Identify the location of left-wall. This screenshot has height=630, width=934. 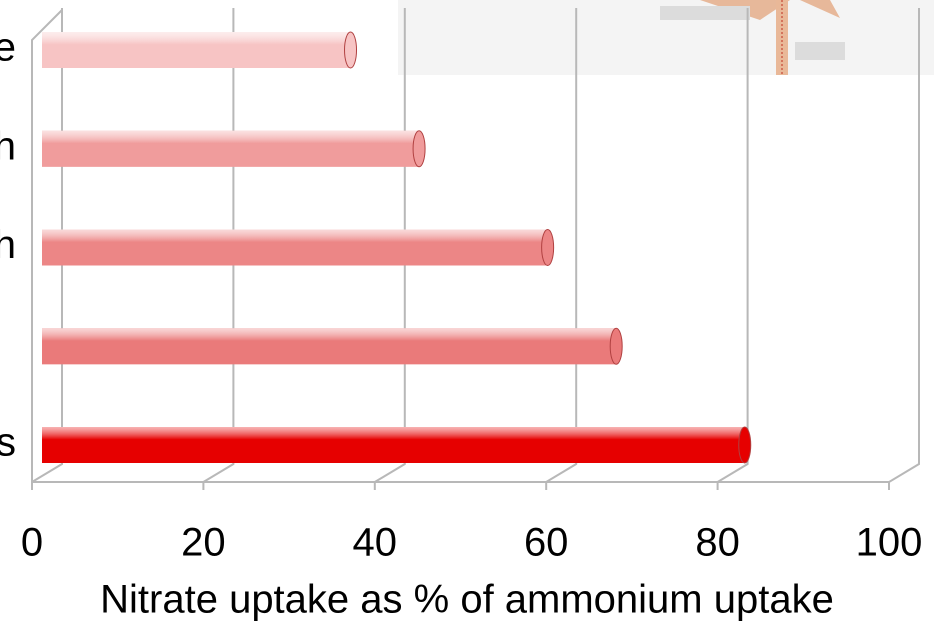
(47, 245).